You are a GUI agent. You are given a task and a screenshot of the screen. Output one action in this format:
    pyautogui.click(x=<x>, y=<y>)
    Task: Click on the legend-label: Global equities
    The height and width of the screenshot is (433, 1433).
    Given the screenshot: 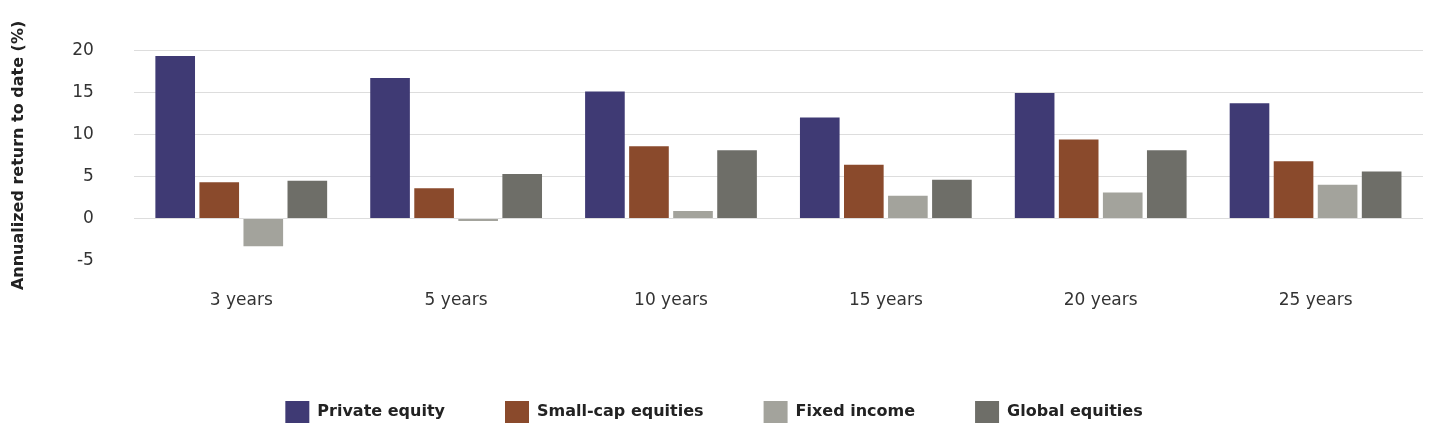 What is the action you would take?
    pyautogui.click(x=1075, y=411)
    